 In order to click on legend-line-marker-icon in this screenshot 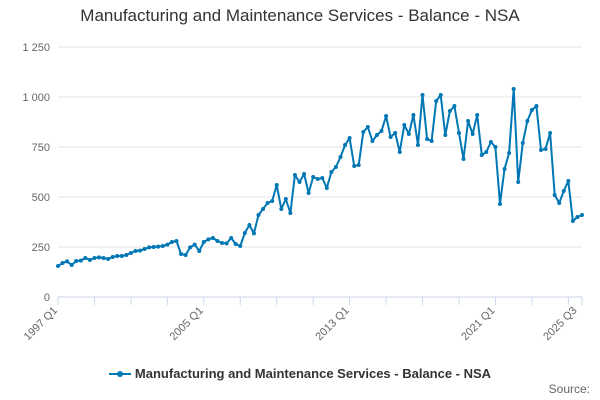, I will do `click(119, 374)`.